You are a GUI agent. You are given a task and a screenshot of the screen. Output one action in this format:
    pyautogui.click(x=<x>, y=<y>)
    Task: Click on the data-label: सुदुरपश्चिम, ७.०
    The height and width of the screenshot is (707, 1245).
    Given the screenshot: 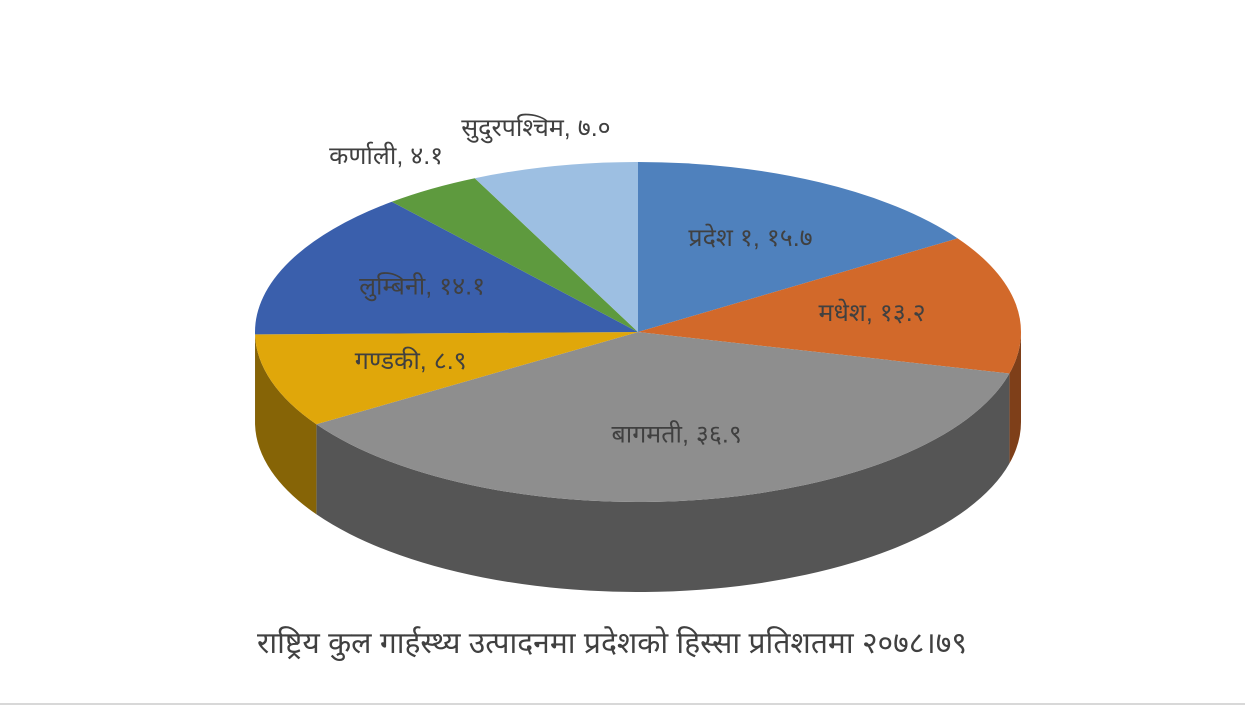 What is the action you would take?
    pyautogui.click(x=535, y=128)
    